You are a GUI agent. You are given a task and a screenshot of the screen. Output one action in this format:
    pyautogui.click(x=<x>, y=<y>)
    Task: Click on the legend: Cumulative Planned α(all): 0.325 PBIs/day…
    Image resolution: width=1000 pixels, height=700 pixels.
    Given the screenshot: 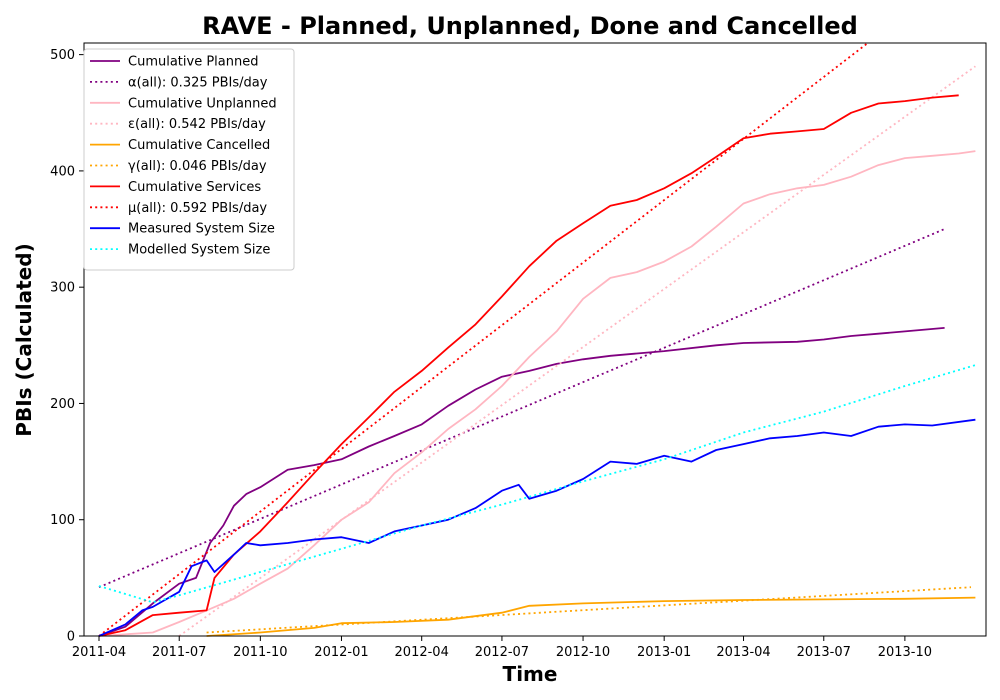 What is the action you would take?
    pyautogui.click(x=189, y=159)
    